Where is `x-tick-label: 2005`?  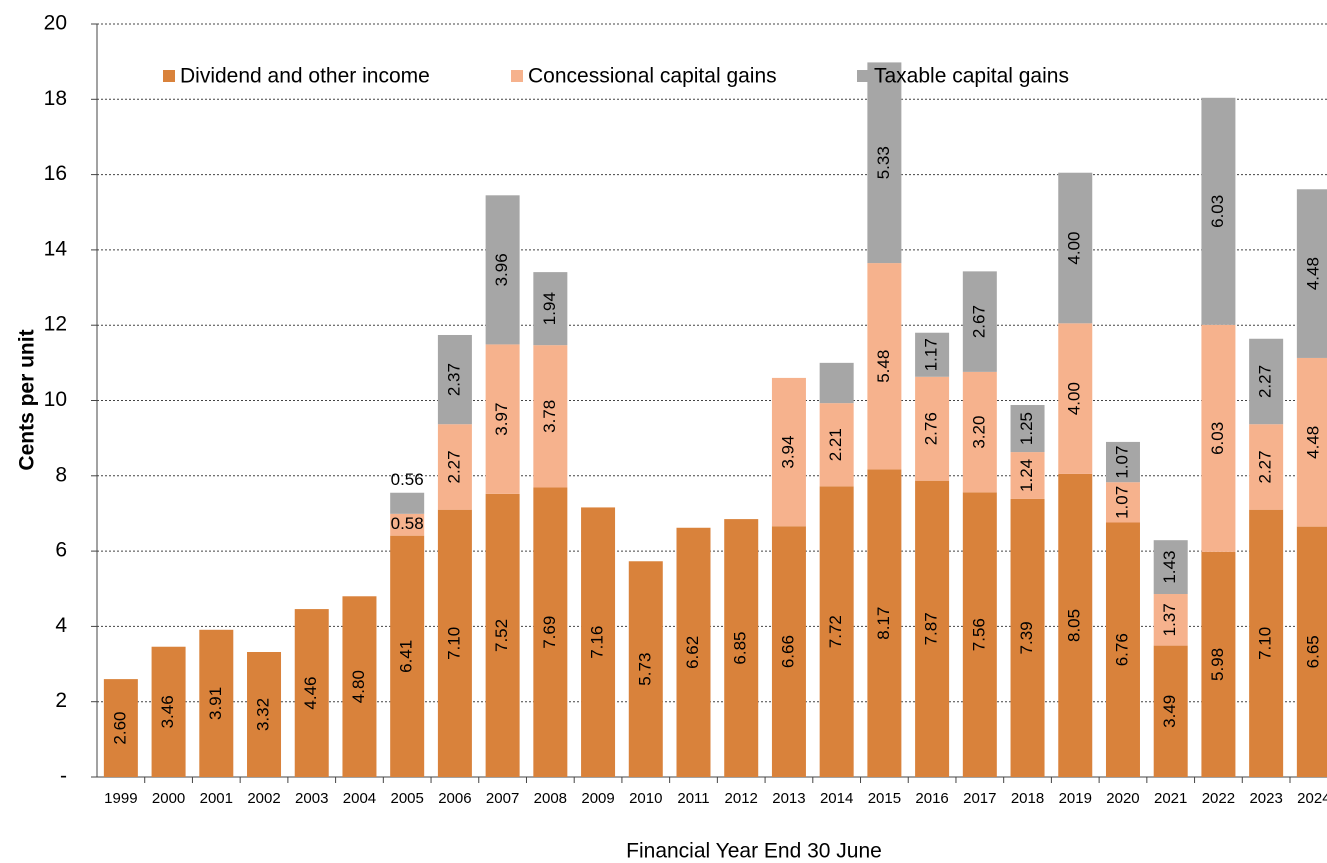 x-tick-label: 2005 is located at coordinates (406, 798).